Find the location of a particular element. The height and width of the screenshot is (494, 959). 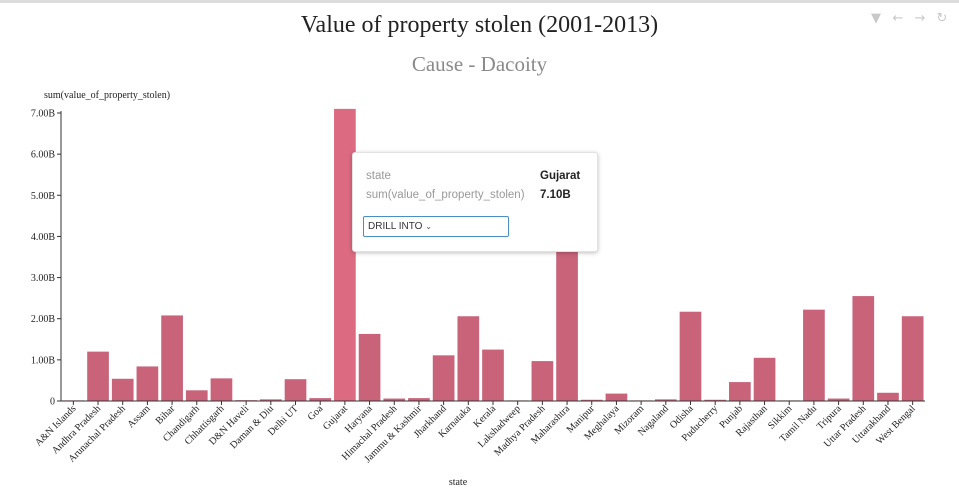

chevron-down-icon: ⌄ is located at coordinates (428, 226).